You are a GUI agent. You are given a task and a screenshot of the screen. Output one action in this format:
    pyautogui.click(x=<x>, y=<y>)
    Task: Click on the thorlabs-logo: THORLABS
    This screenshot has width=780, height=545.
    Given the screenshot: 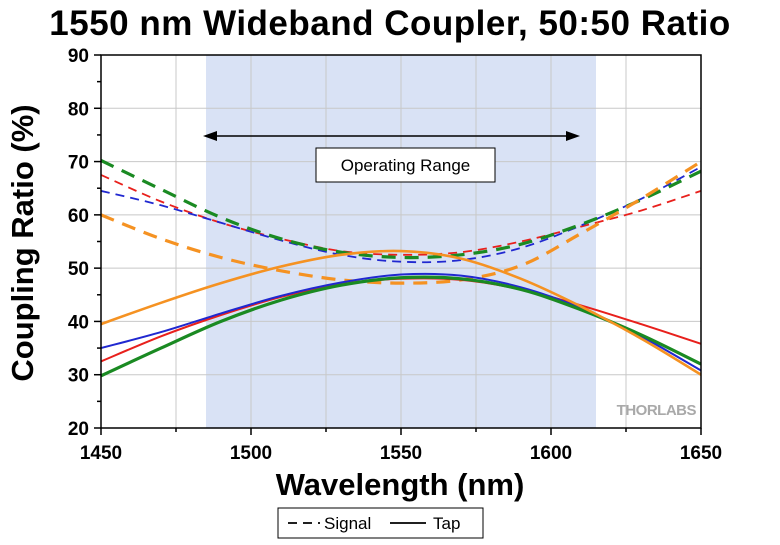 What is the action you would take?
    pyautogui.click(x=657, y=410)
    